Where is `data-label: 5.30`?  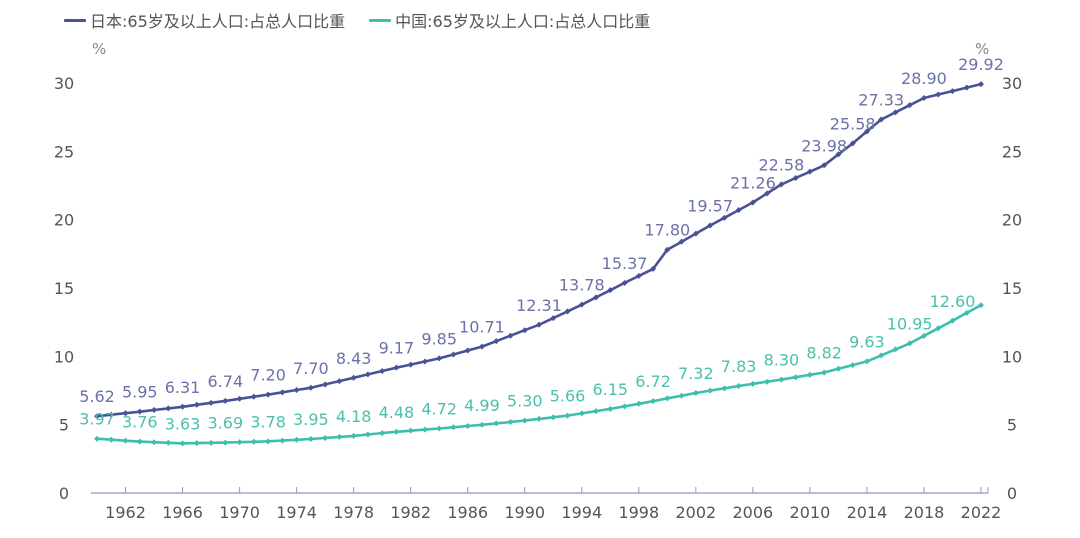 data-label: 5.30 is located at coordinates (525, 401).